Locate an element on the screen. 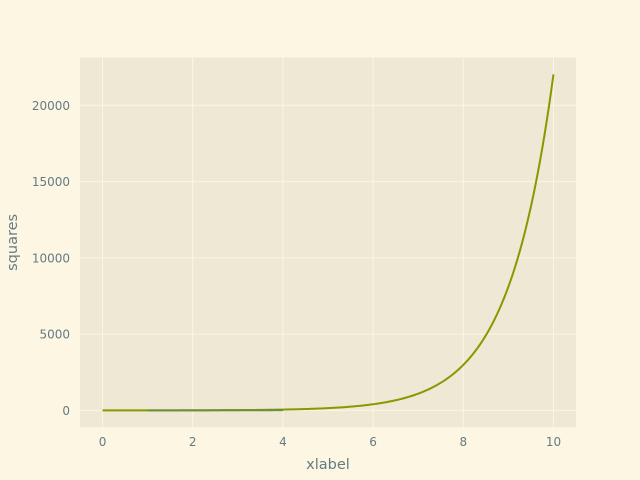 The height and width of the screenshot is (480, 640). x-tick-label: 4 is located at coordinates (283, 442).